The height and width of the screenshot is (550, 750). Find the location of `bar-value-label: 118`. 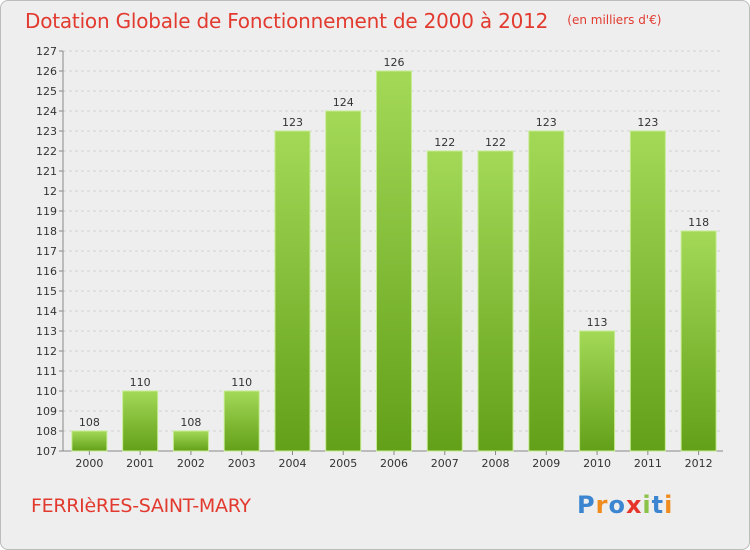

bar-value-label: 118 is located at coordinates (698, 222).